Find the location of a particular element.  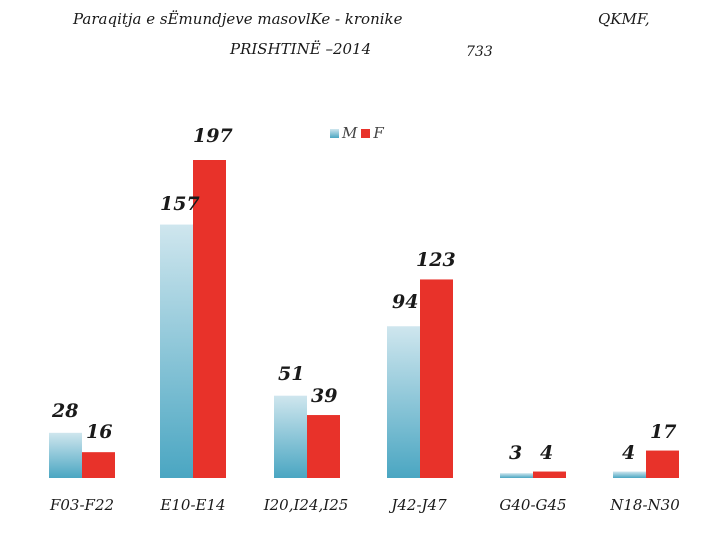

legend: M F is located at coordinates (357, 133).